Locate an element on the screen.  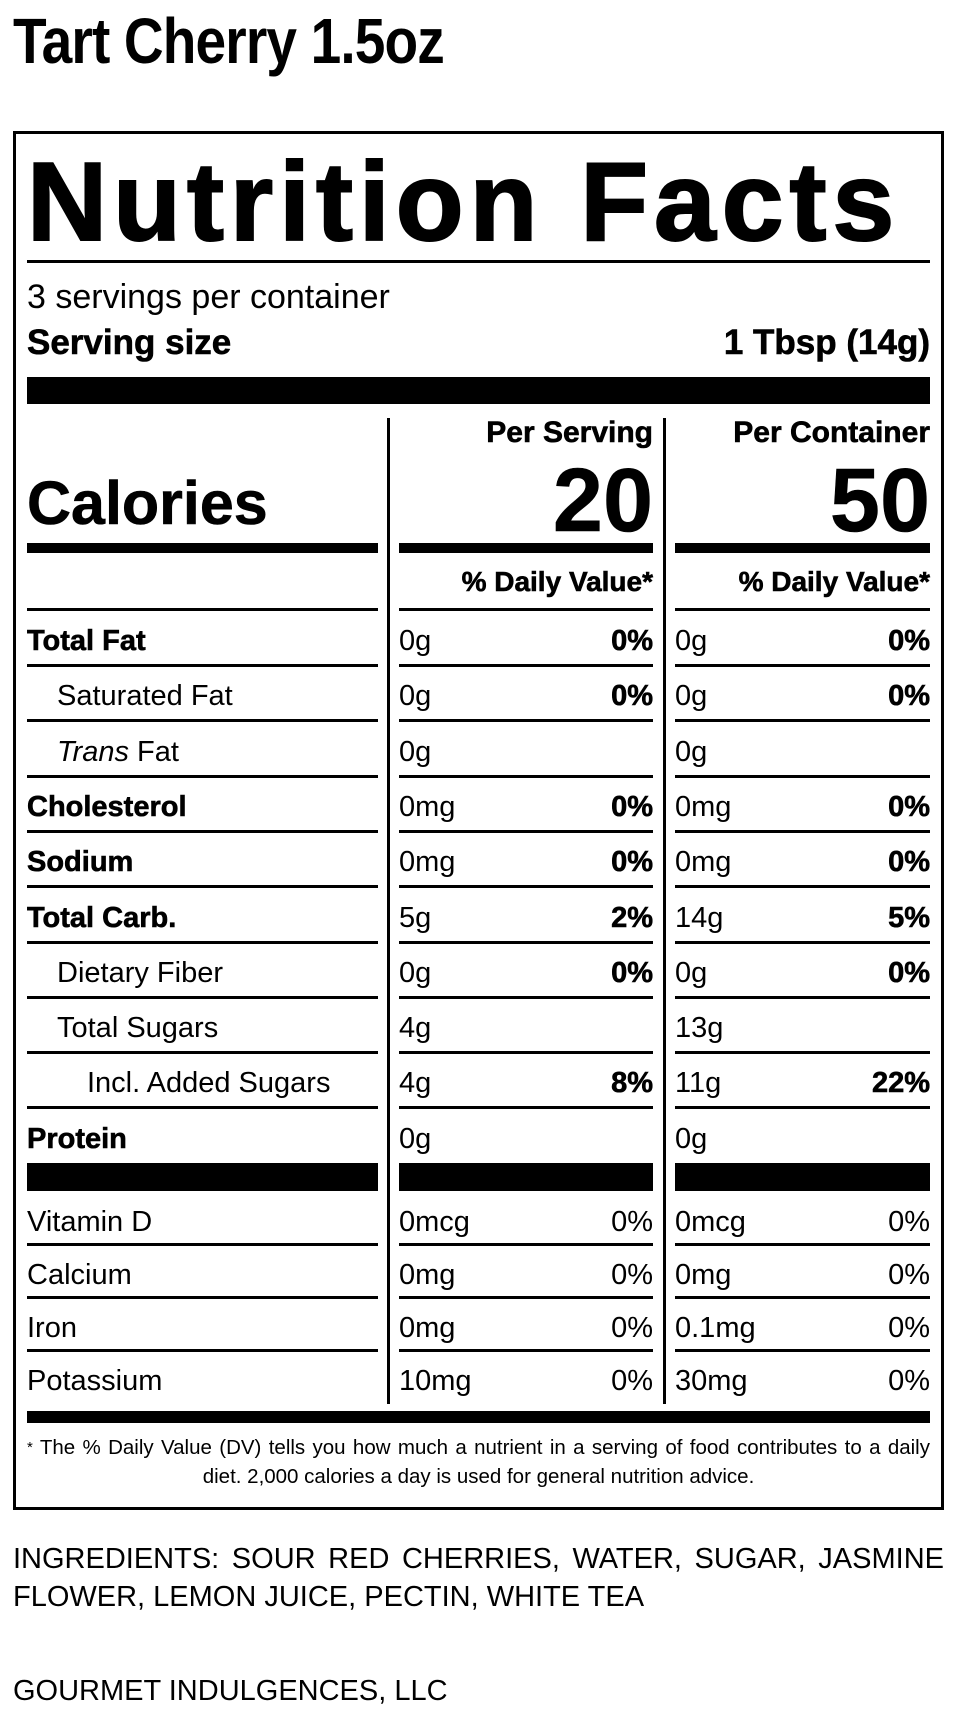
serving-amount: 10mg is located at coordinates (435, 1381).